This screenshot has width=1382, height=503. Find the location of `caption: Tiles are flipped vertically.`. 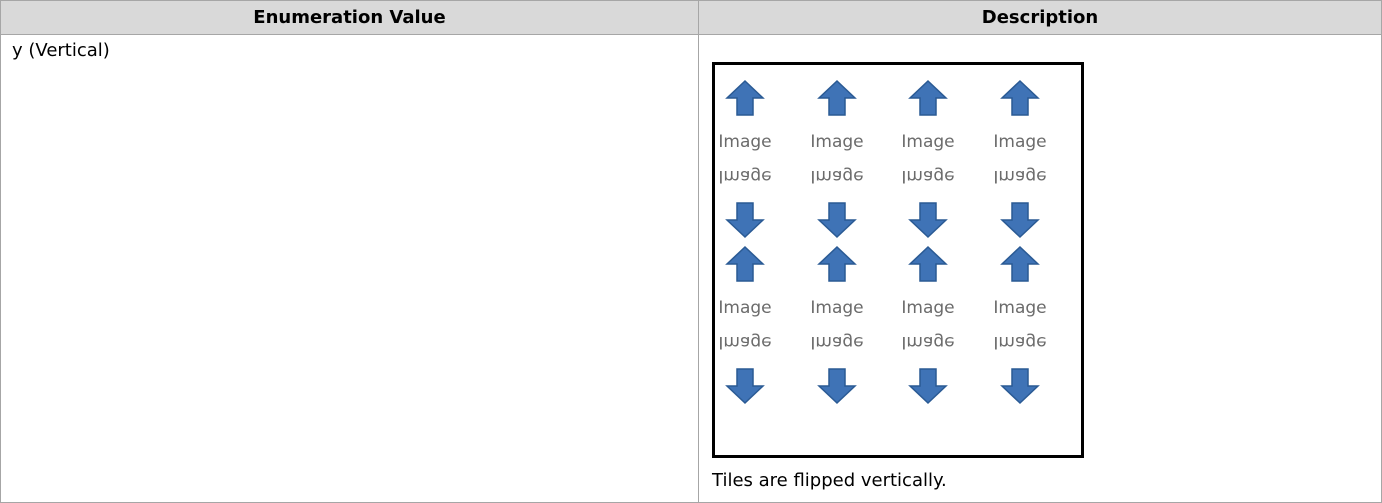

caption: Tiles are flipped vertically. is located at coordinates (829, 480).